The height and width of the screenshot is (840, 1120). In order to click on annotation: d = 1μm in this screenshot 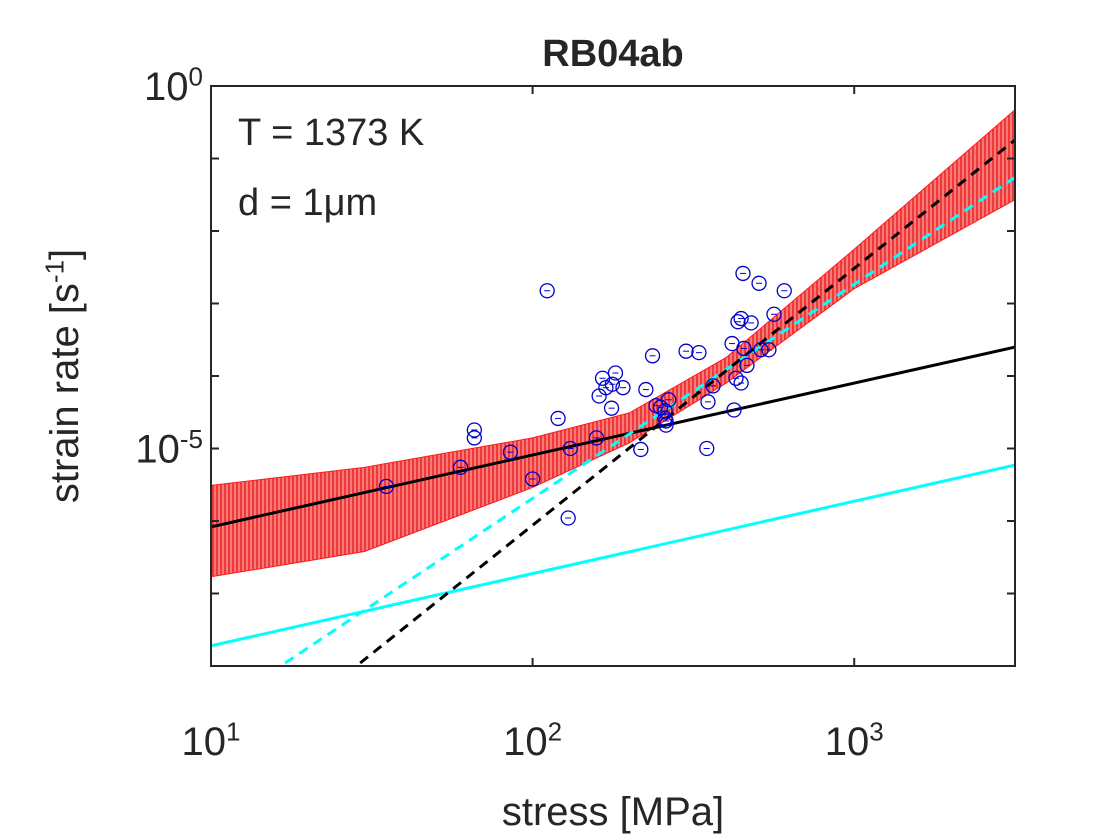, I will do `click(307, 203)`.